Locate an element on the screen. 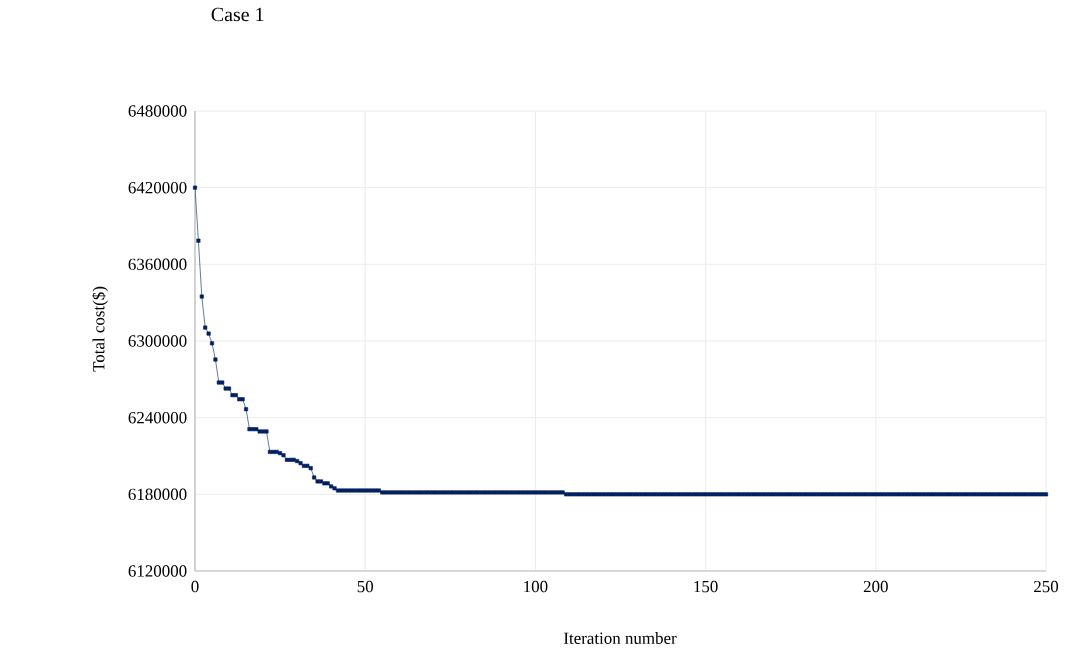  x-axis-title: Iteration number is located at coordinates (620, 638).